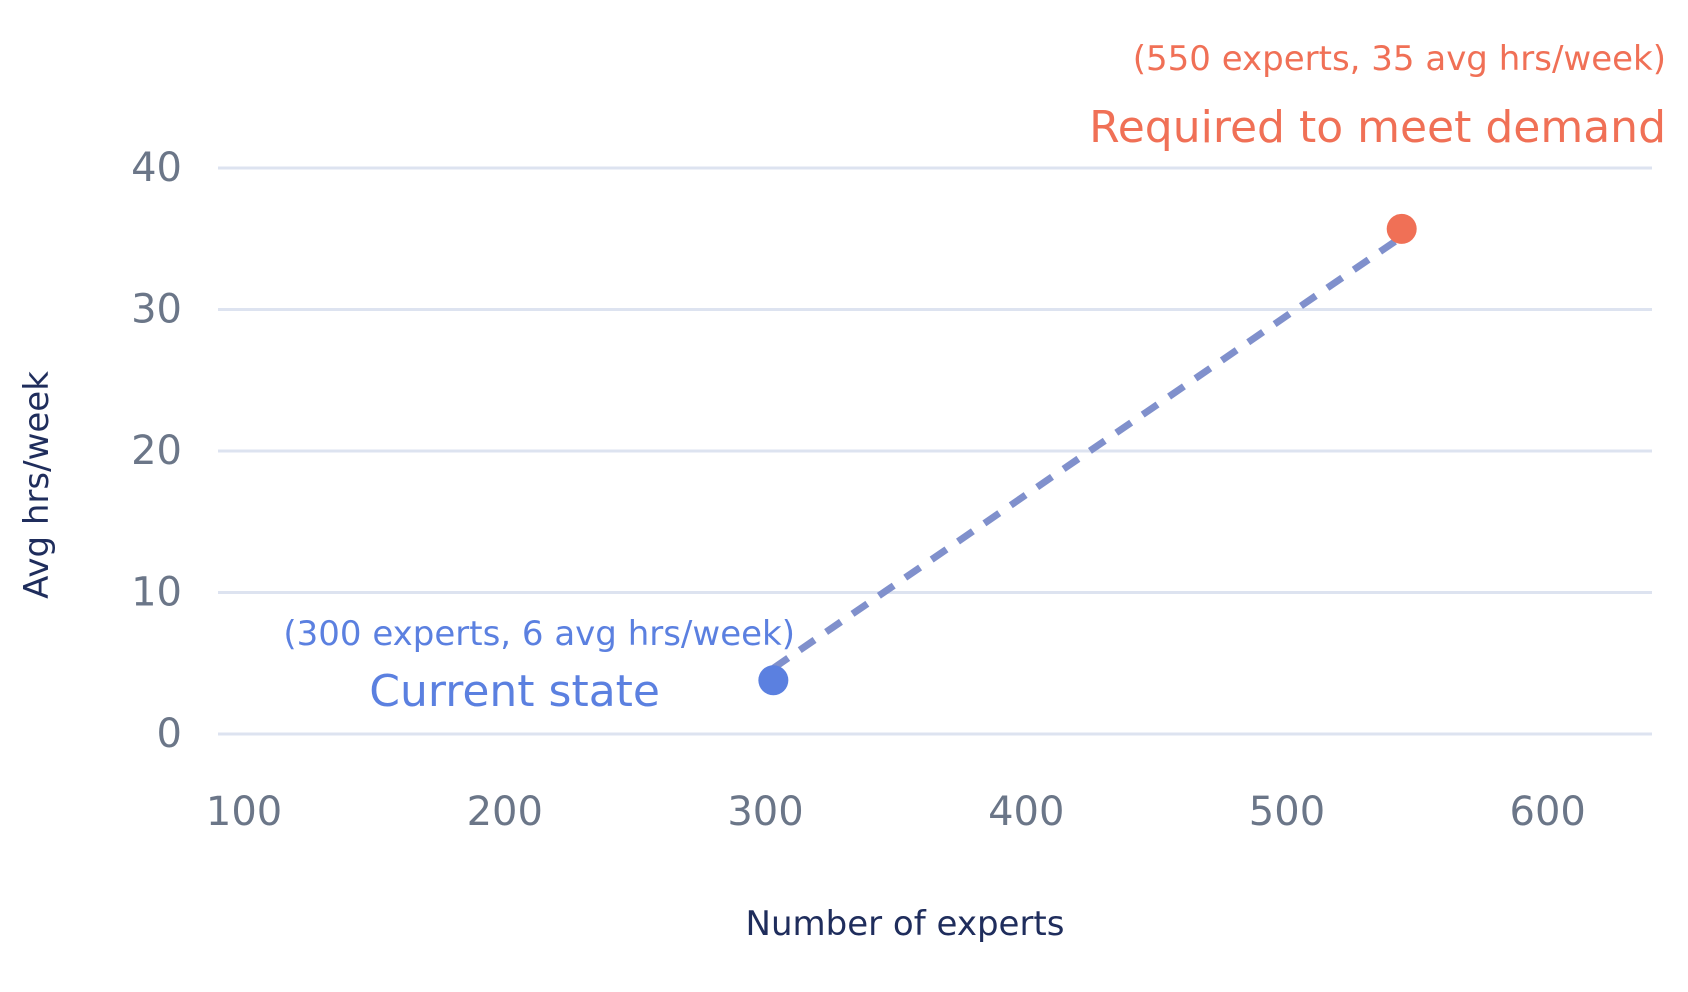  What do you see at coordinates (505, 812) in the screenshot?
I see `x-tick-label: 200` at bounding box center [505, 812].